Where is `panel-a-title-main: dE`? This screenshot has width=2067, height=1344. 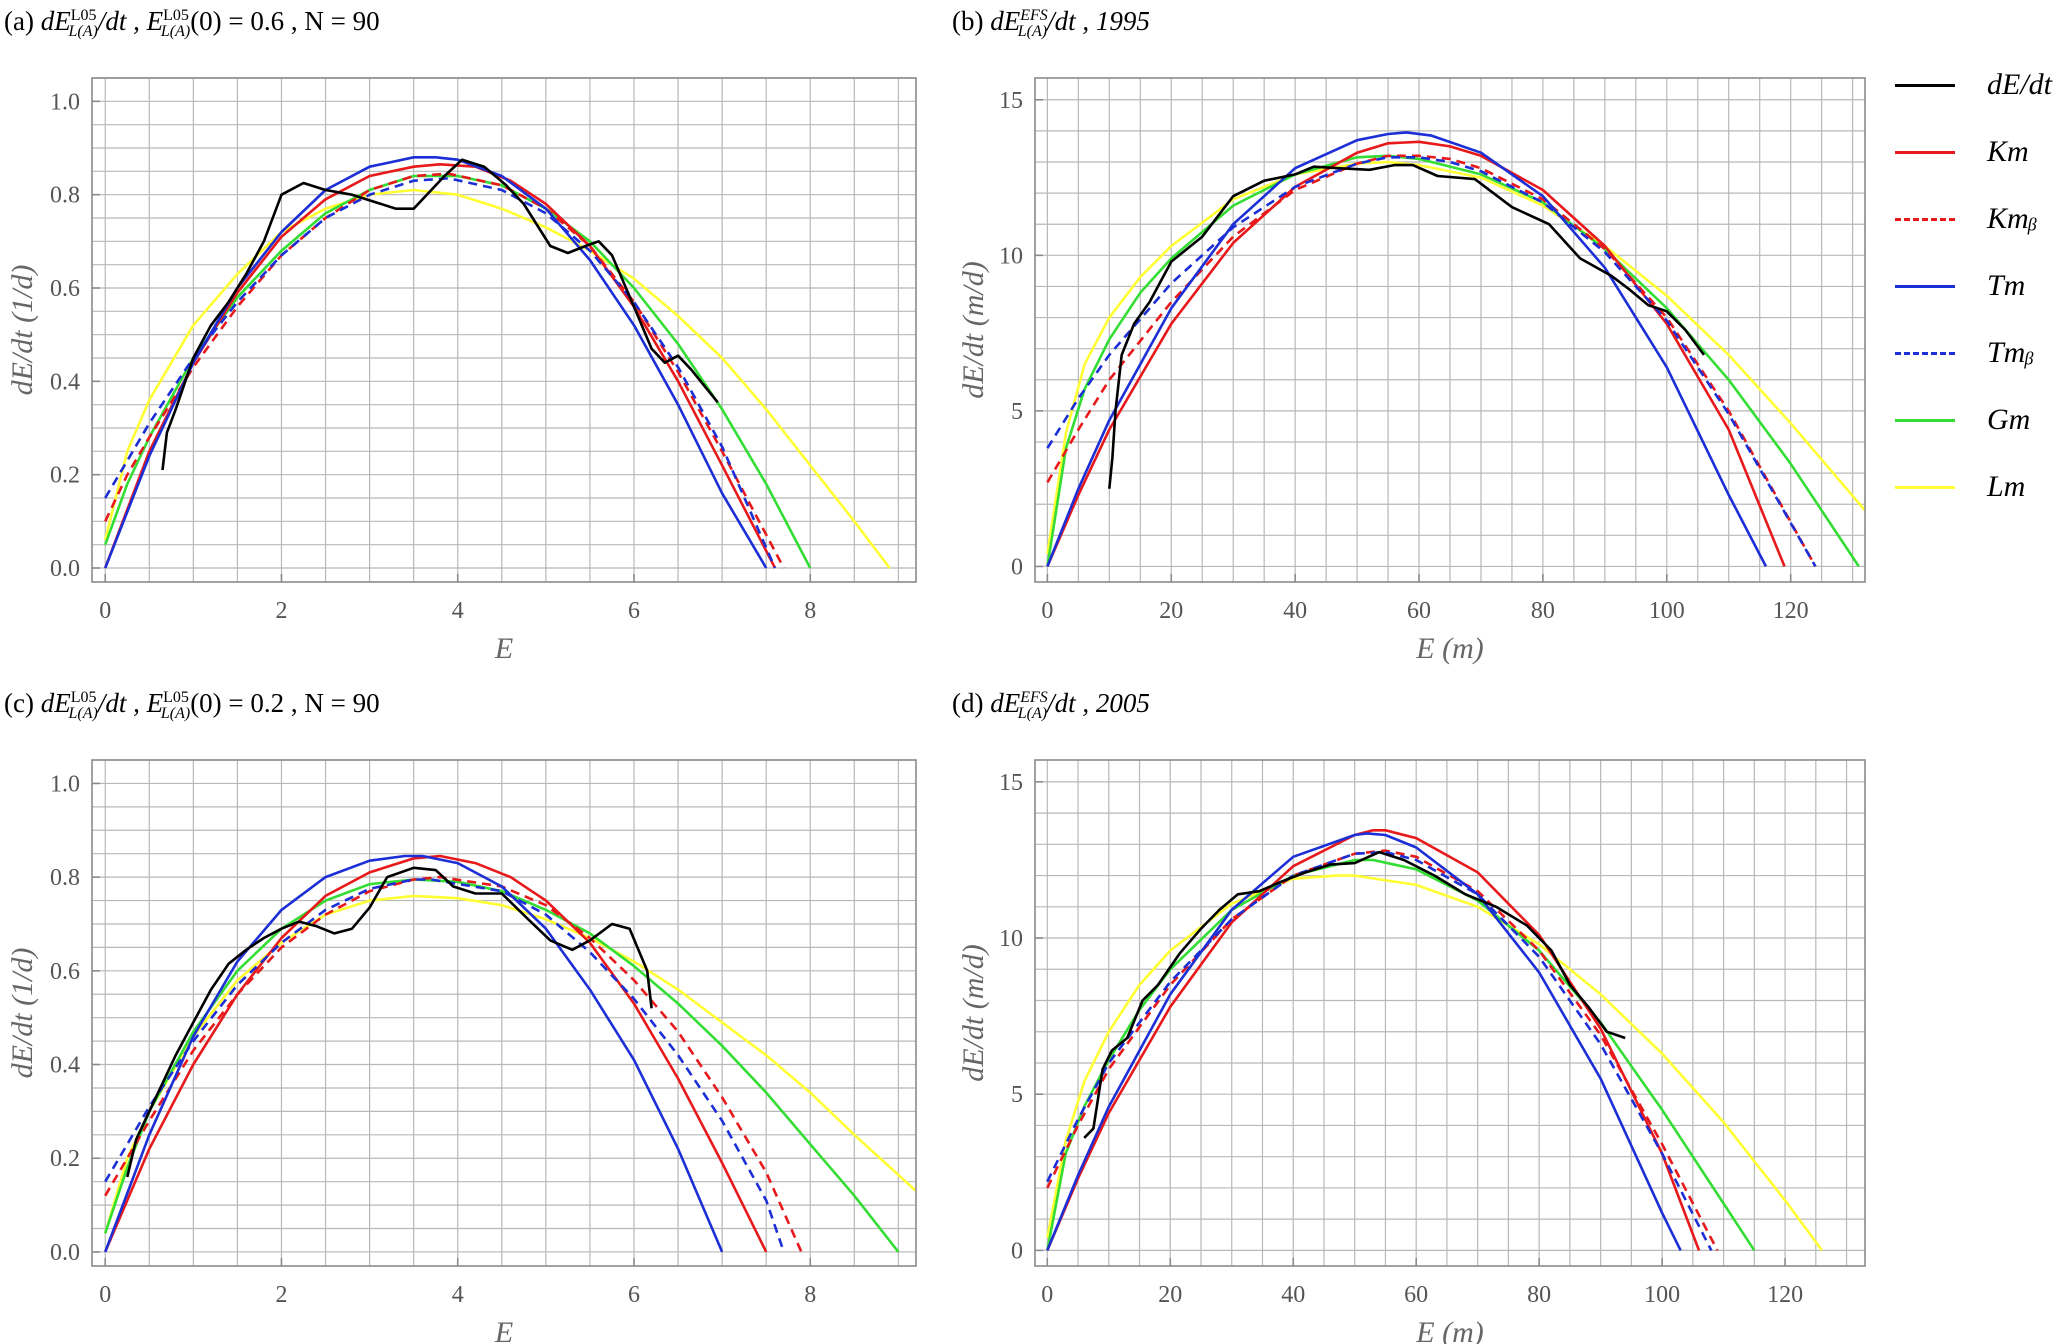 panel-a-title-main: dE is located at coordinates (55, 21).